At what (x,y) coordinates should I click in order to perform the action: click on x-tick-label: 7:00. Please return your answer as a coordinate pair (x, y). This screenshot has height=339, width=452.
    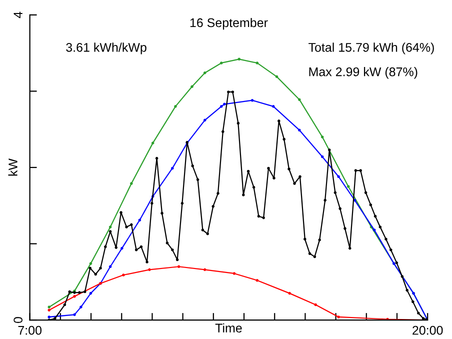
    Looking at the image, I should click on (30, 330).